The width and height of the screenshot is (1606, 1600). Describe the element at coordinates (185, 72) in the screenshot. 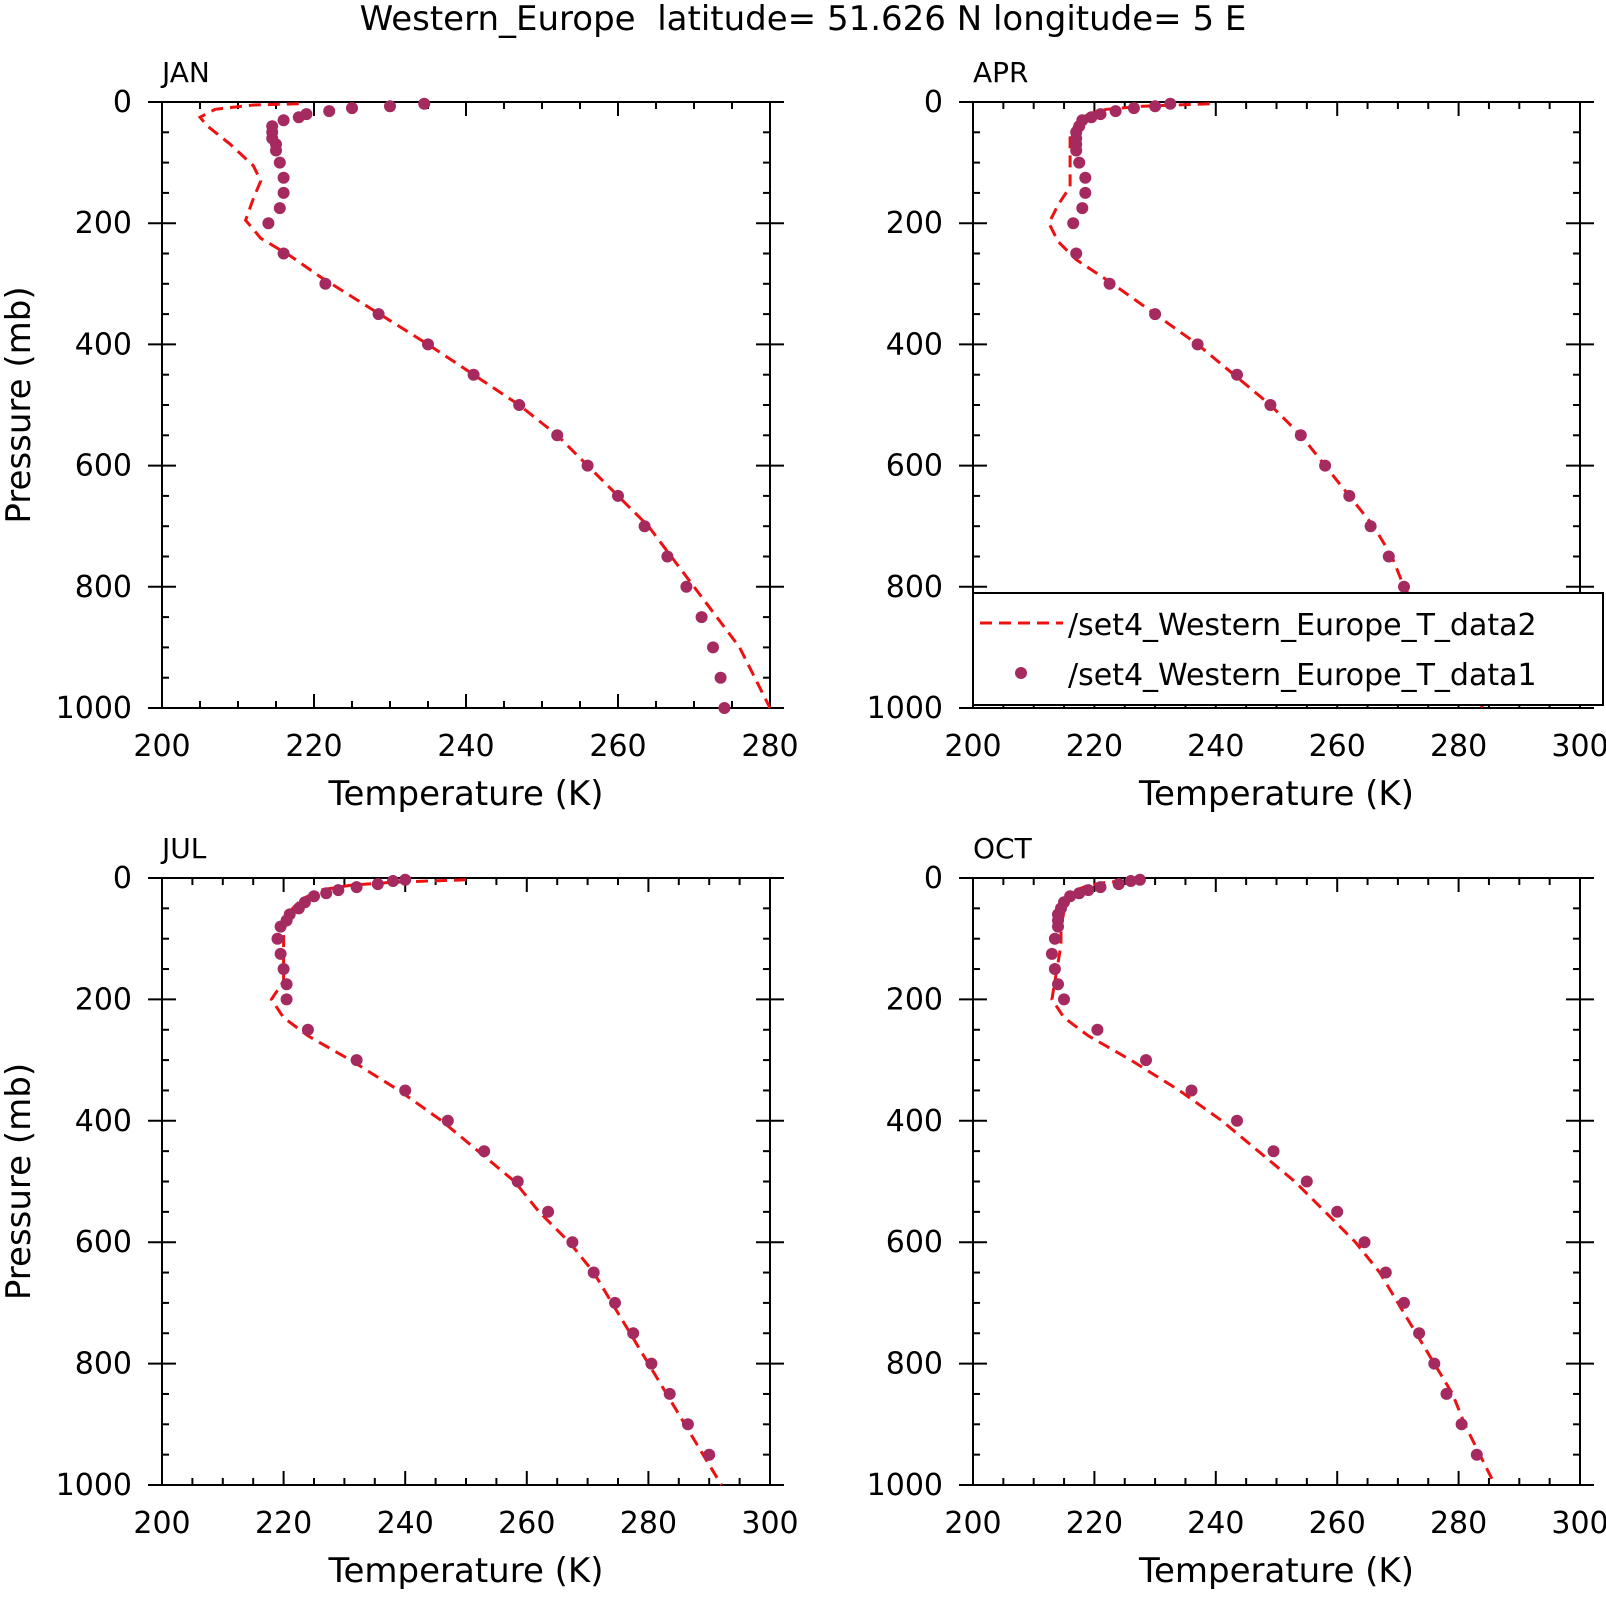

I see `panel-label: JAN` at that location.